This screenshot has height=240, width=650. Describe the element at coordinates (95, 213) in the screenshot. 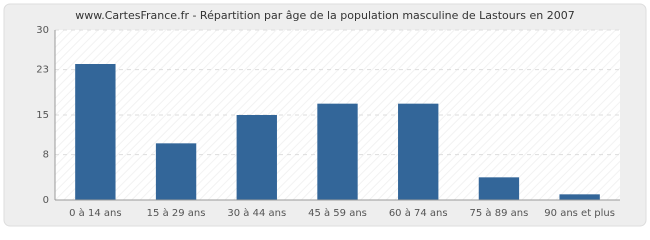

I see `x-tick-label: 0 à 14 ans` at that location.